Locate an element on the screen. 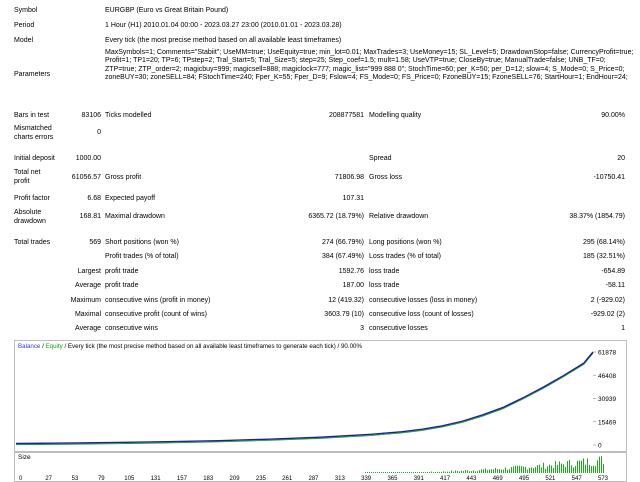  largest-pt-label: profit trade is located at coordinates (122, 271).